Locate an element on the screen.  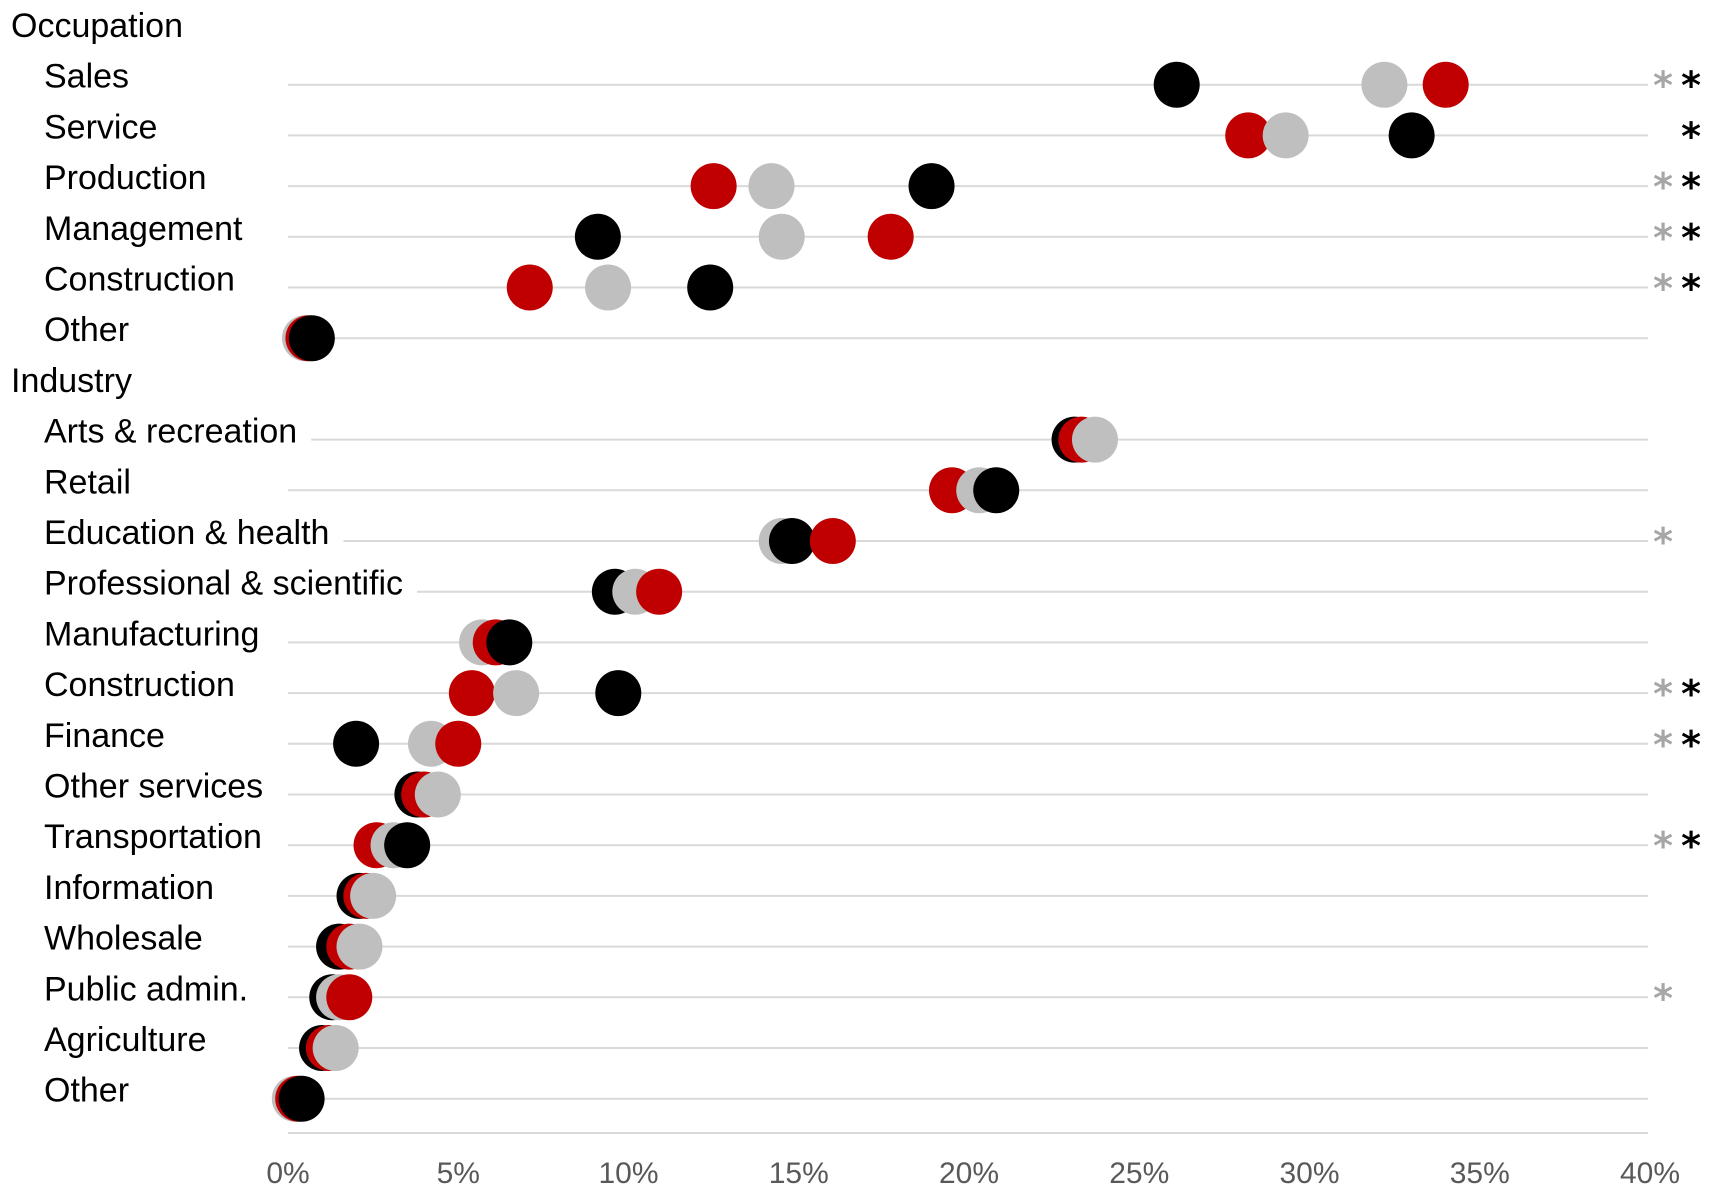
significance-stars: * *** ** ** *** ** ** ** is located at coordinates (1677, 542).